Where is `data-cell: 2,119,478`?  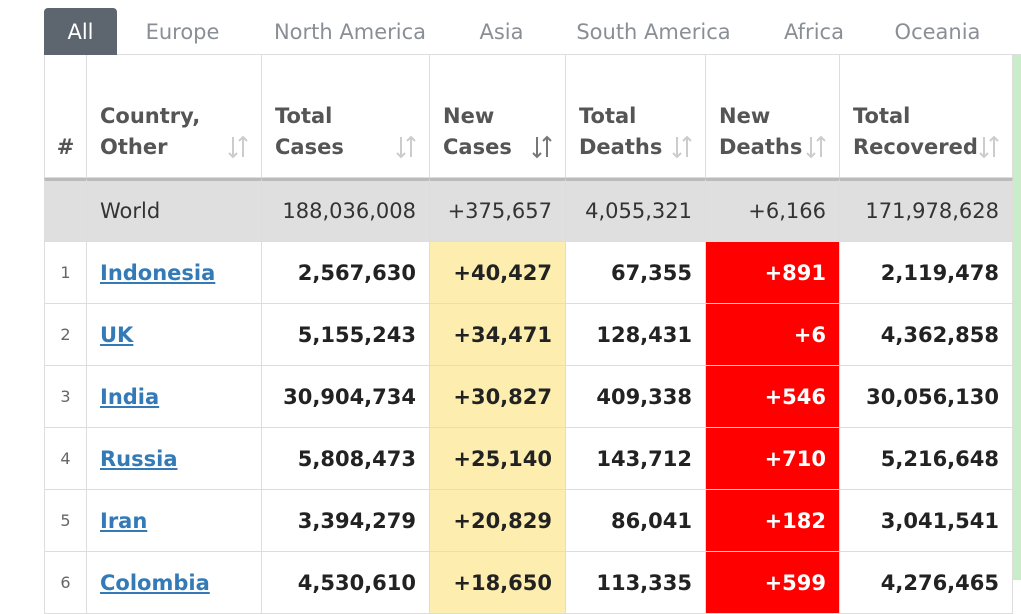
data-cell: 2,119,478 is located at coordinates (926, 273).